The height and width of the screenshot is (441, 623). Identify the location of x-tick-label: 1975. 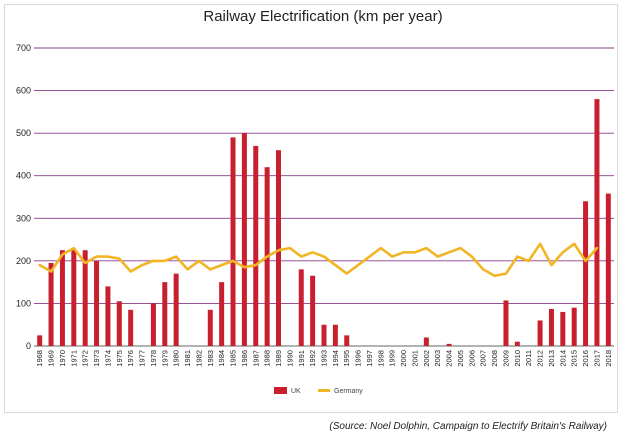
(119, 358).